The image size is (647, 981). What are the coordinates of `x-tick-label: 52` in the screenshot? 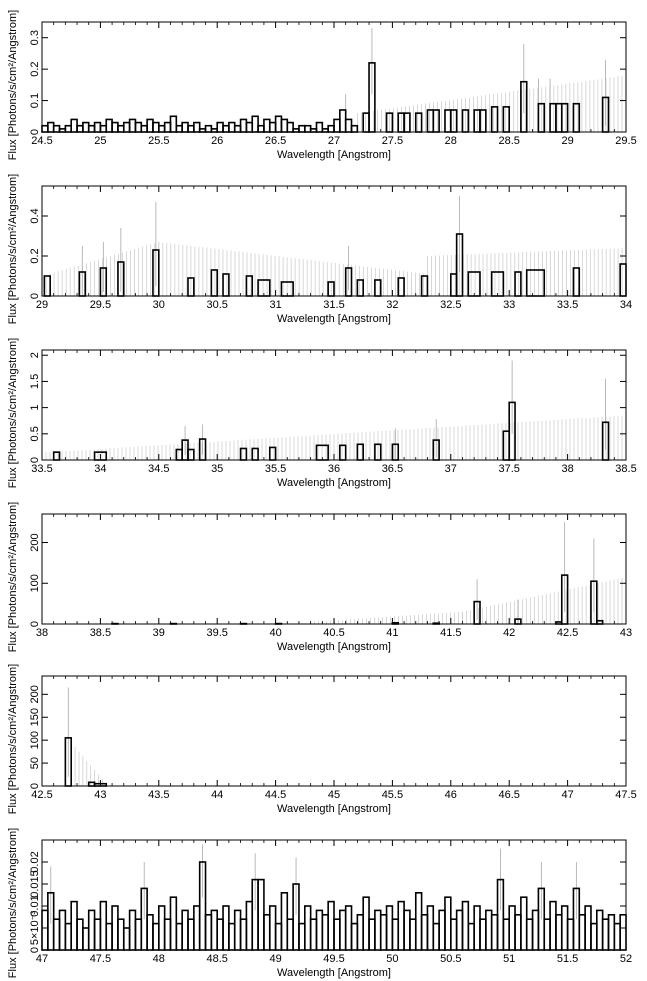 It's located at (626, 959).